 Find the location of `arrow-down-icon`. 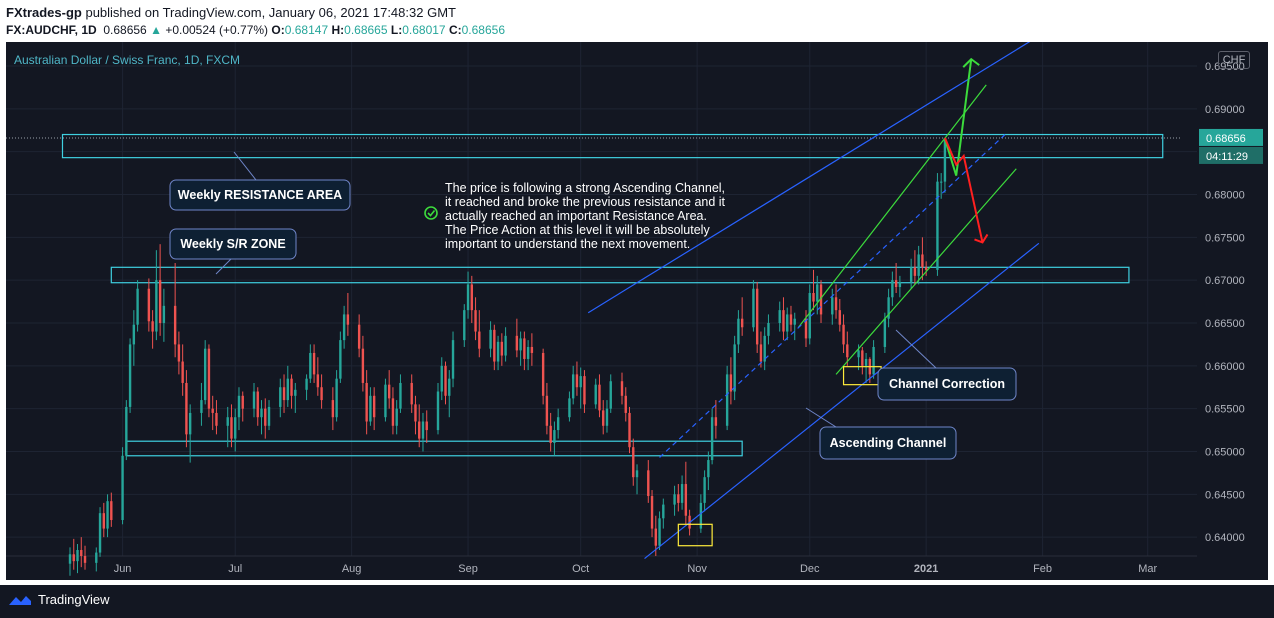

arrow-down-icon is located at coordinates (981, 238).